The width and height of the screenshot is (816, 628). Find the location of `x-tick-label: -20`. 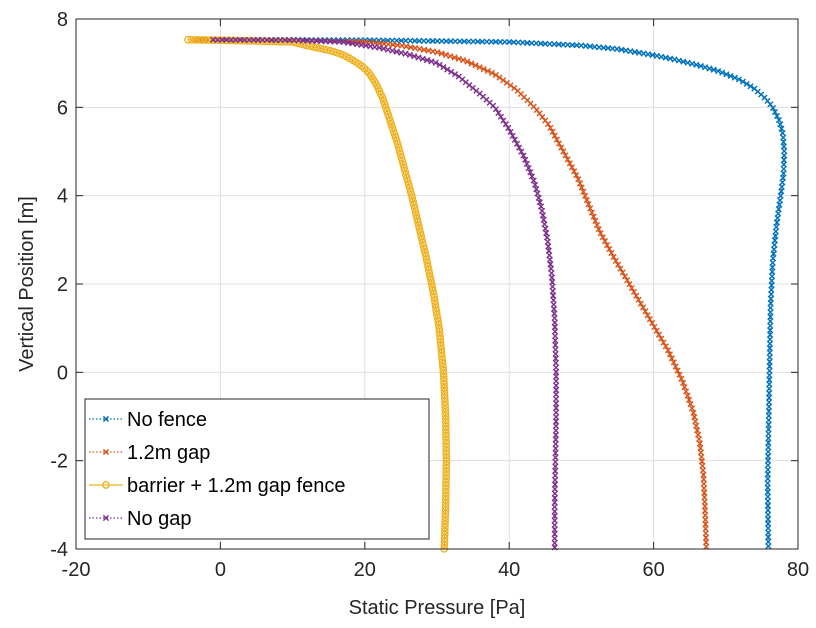

x-tick-label: -20 is located at coordinates (76, 570).